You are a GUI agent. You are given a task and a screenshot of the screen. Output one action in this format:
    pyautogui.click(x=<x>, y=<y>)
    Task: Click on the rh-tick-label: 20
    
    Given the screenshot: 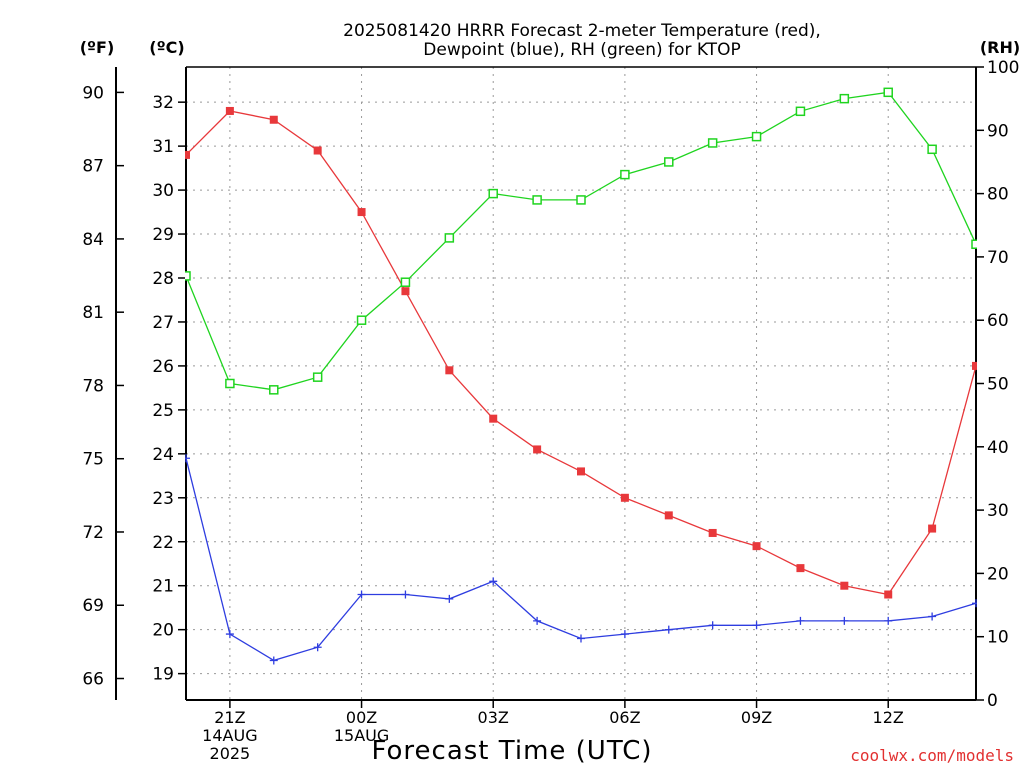 What is the action you would take?
    pyautogui.click(x=998, y=574)
    